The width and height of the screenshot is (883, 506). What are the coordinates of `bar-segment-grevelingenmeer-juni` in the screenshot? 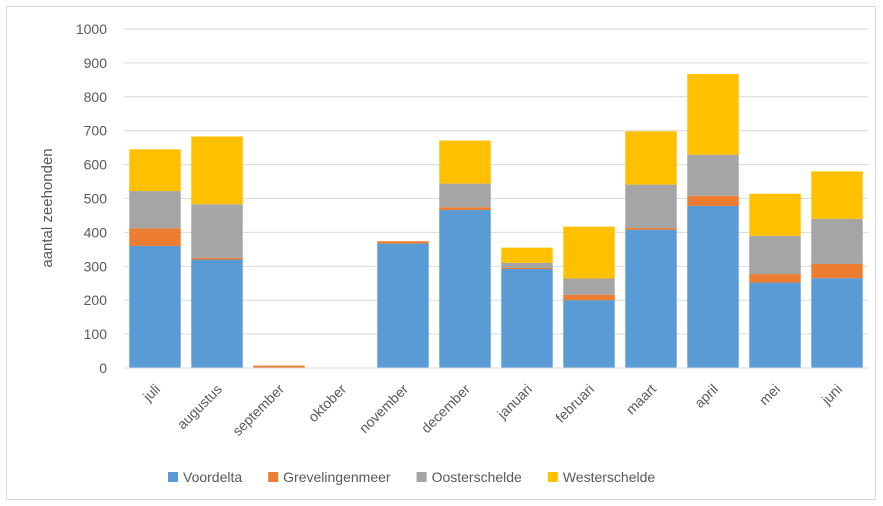 It's located at (837, 271).